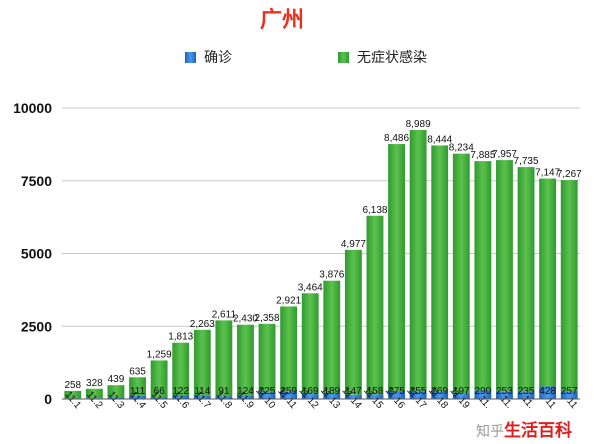 This screenshot has width=594, height=444. I want to click on watermark: 知乎 生活百科, so click(524, 430).